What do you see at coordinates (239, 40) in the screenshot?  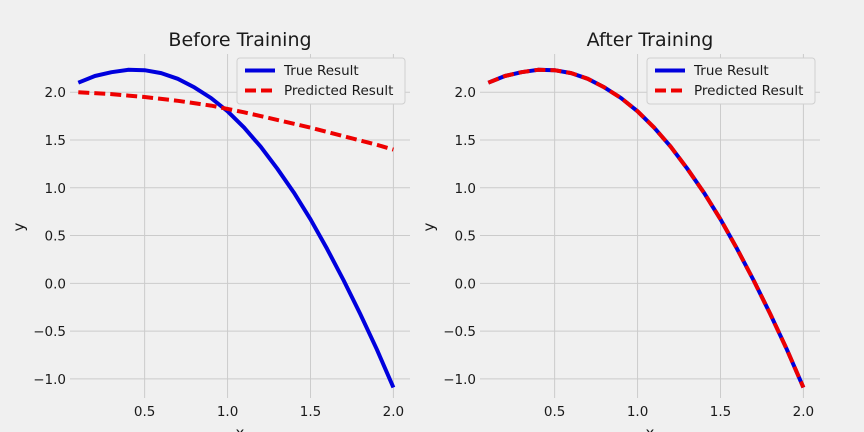 I see `chart-title: Before Training` at bounding box center [239, 40].